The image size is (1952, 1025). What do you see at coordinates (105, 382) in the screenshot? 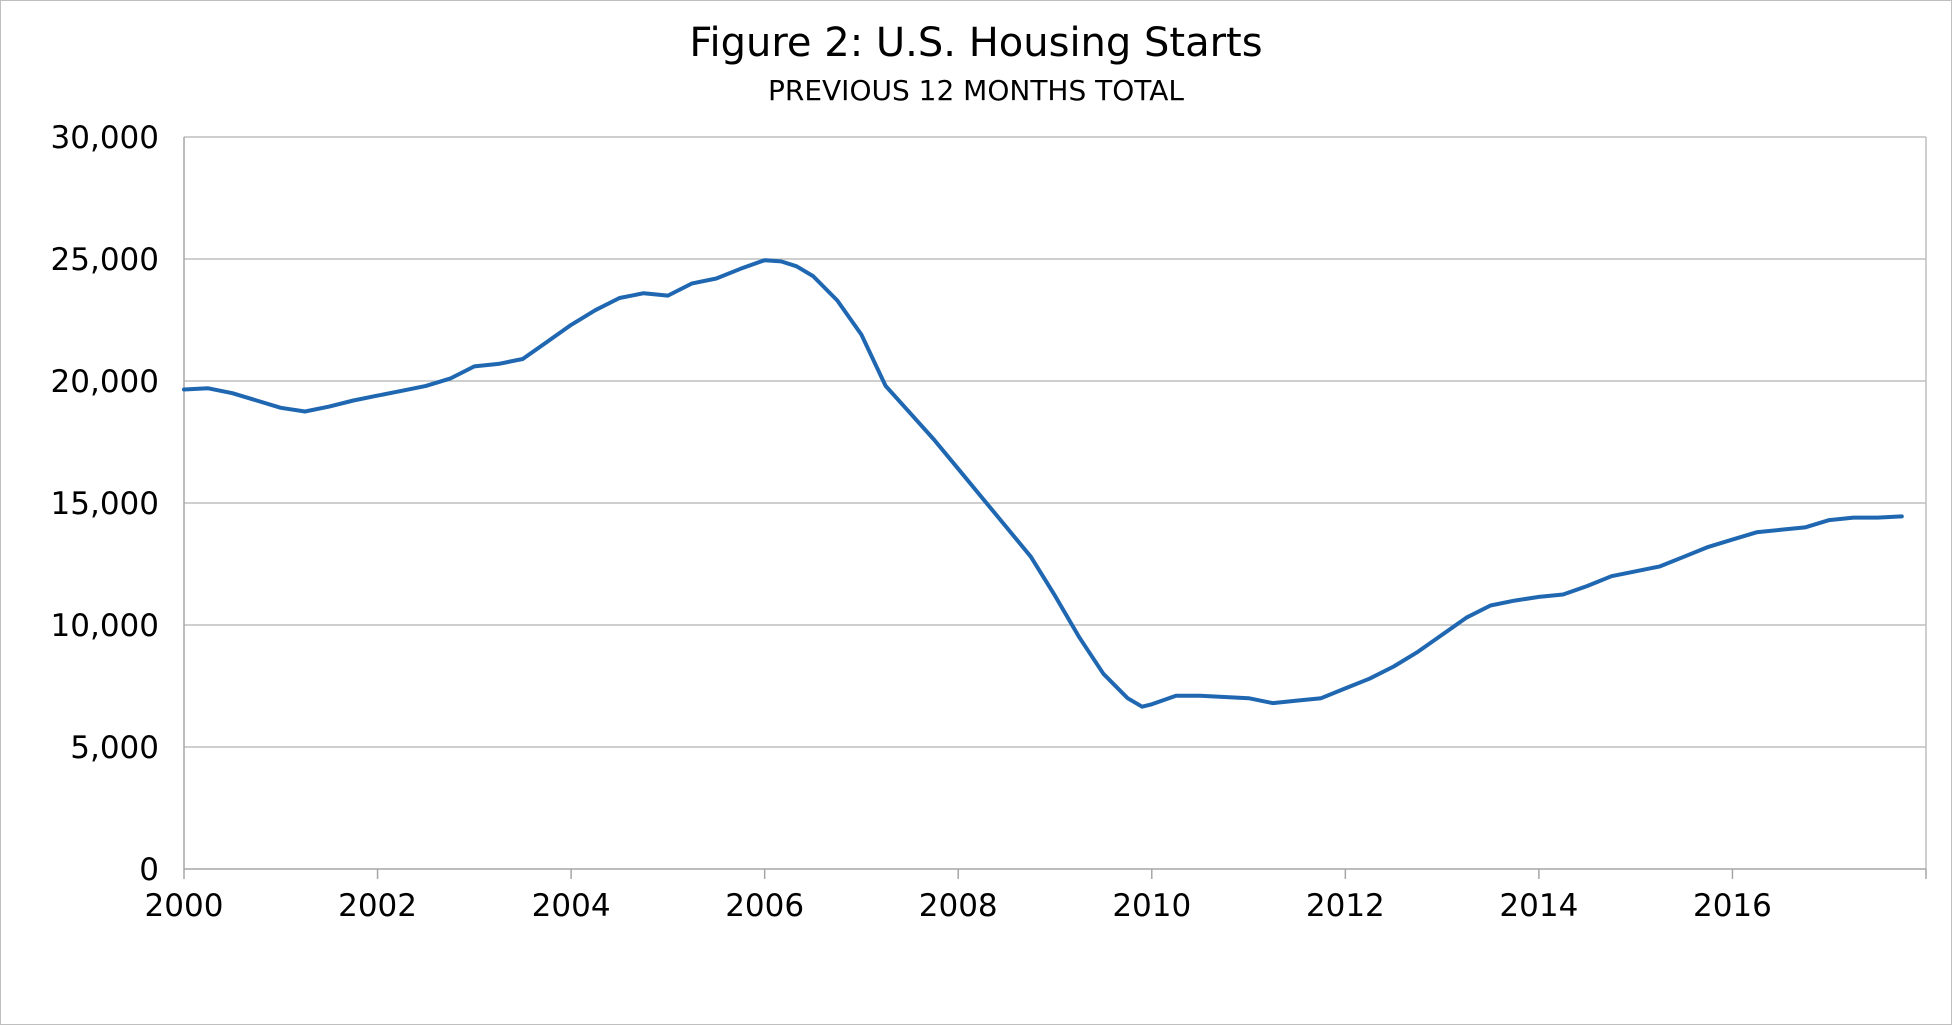
I see `y-tick-label: 20,000` at bounding box center [105, 382].